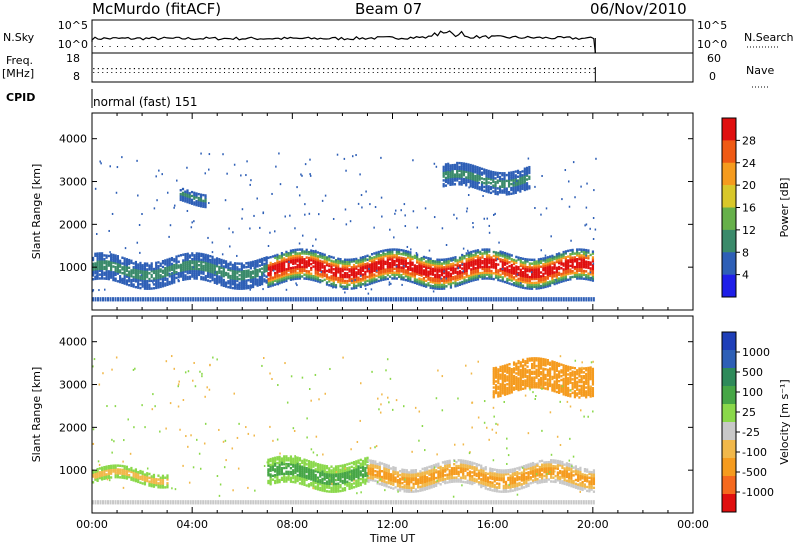  Describe the element at coordinates (73, 182) in the screenshot. I see `power-ytick-label: 3000` at that location.